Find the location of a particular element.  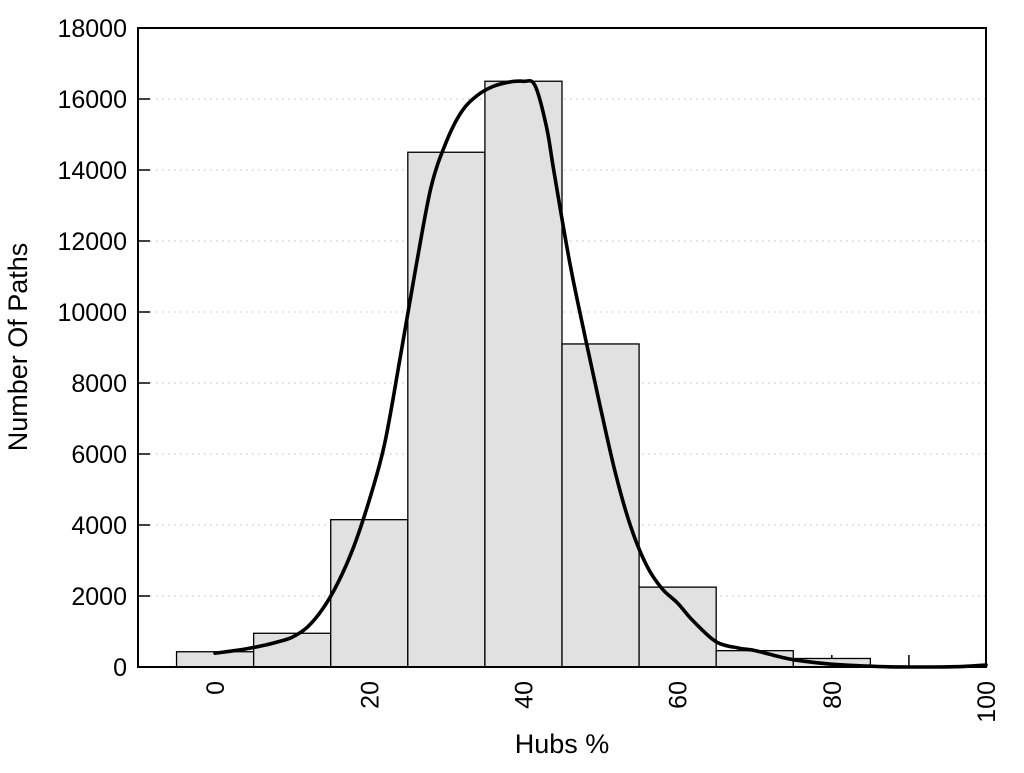

x-tick-label: 80 is located at coordinates (833, 695).